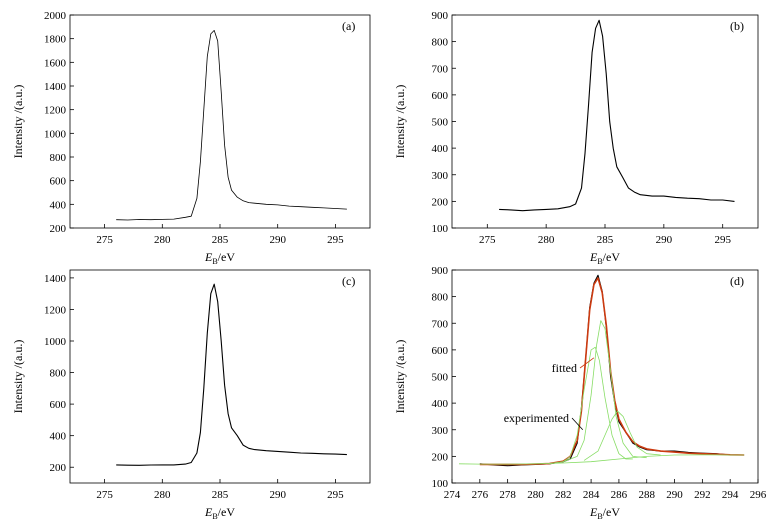 This screenshot has width=780, height=522. I want to click on annotation-fitted: fitted, so click(564, 368).